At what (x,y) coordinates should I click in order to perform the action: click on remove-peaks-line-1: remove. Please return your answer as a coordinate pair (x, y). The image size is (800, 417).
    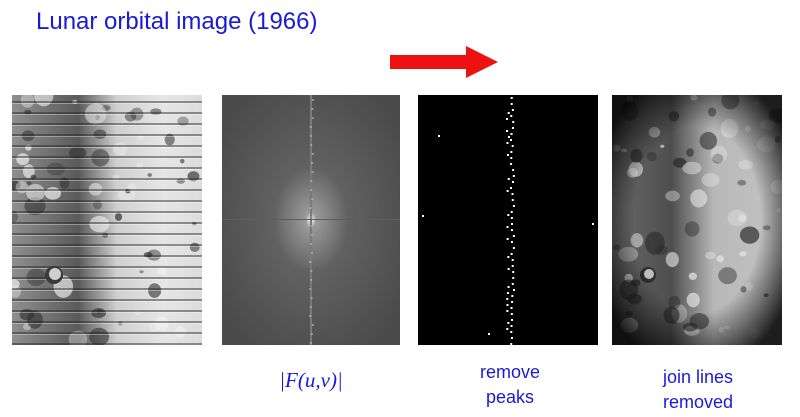
    Looking at the image, I should click on (510, 372).